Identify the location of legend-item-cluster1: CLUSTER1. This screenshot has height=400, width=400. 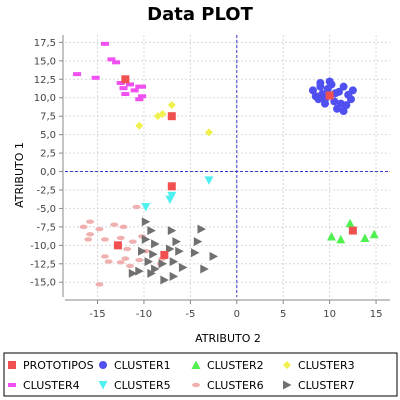
(135, 365).